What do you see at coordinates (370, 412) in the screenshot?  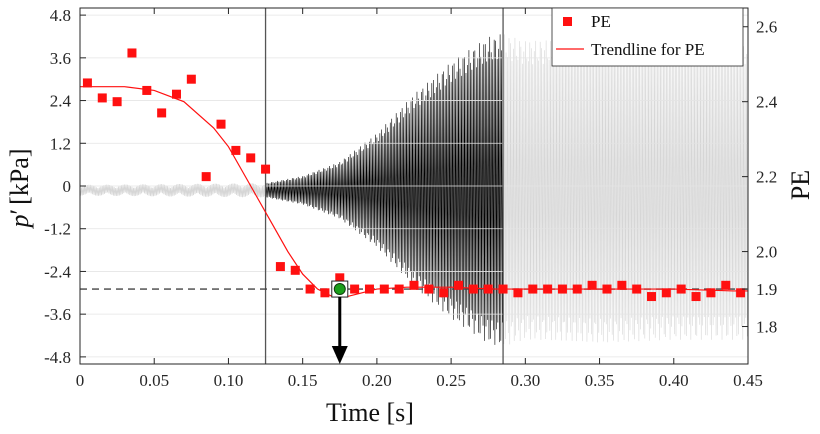 I see `x-axis-title: Time [s]` at bounding box center [370, 412].